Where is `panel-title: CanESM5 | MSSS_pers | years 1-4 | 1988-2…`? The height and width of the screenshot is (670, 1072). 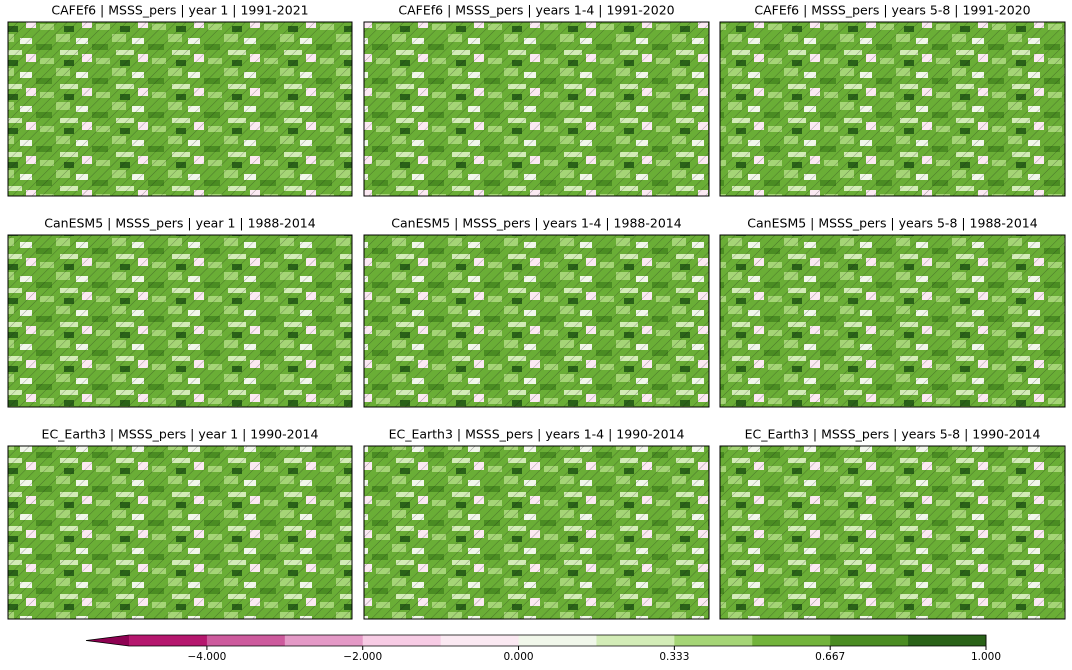 panel-title: CanESM5 | MSSS_pers | years 1-4 | 1988-2… is located at coordinates (536, 223).